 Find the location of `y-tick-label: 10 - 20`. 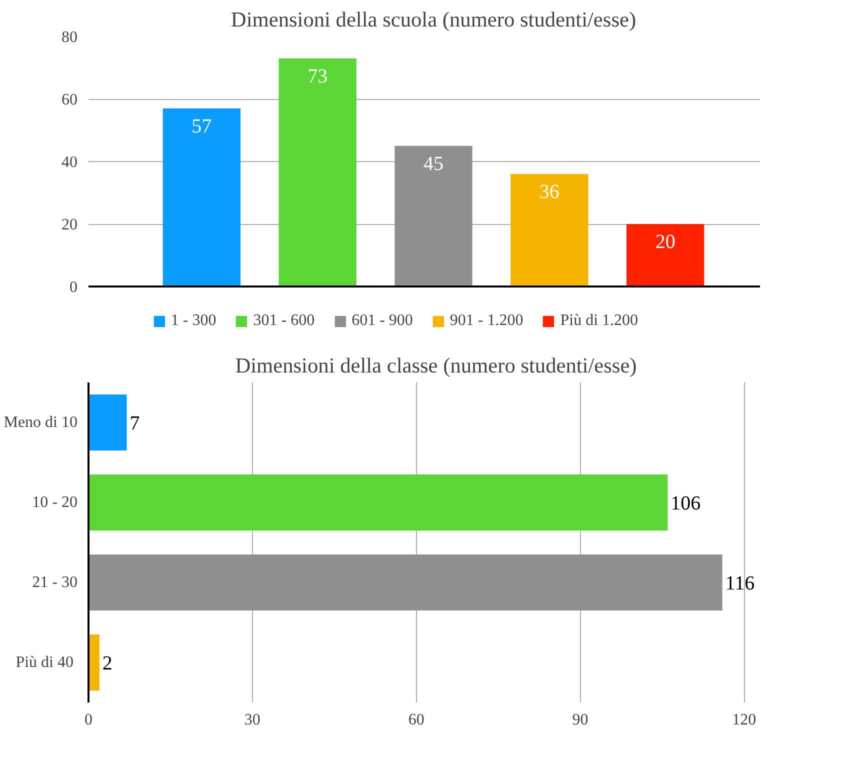

y-tick-label: 10 - 20 is located at coordinates (55, 502).